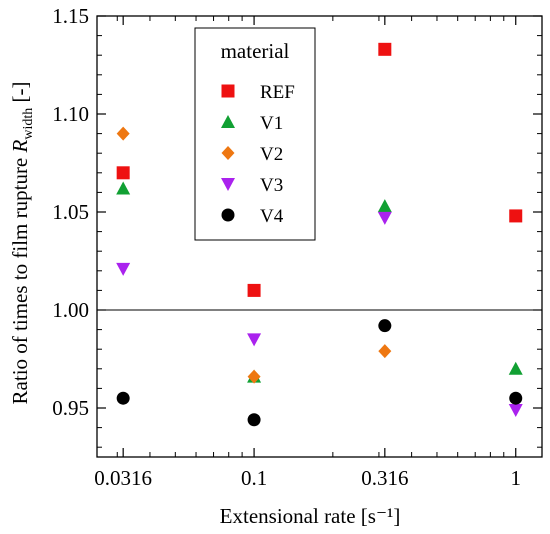 The image size is (550, 534). I want to click on legend-label-ref: REF, so click(277, 92).